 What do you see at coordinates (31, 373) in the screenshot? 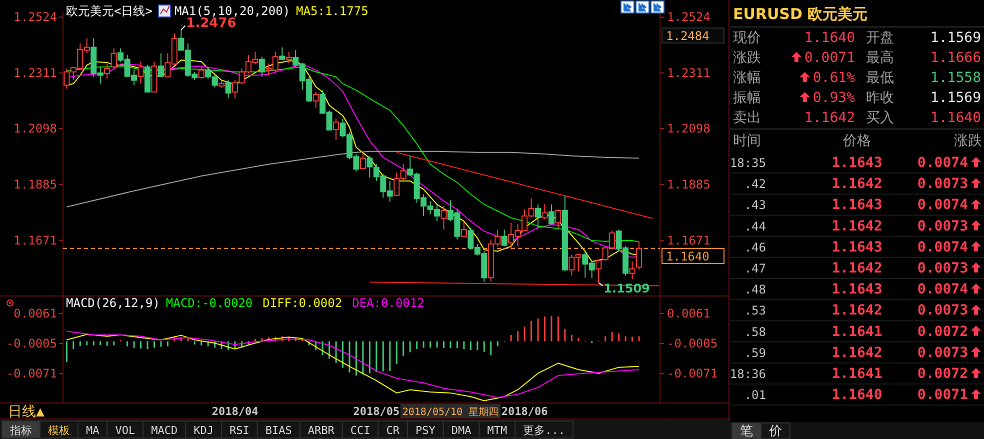
I see `y-tick-label: -0.0071` at bounding box center [31, 373].